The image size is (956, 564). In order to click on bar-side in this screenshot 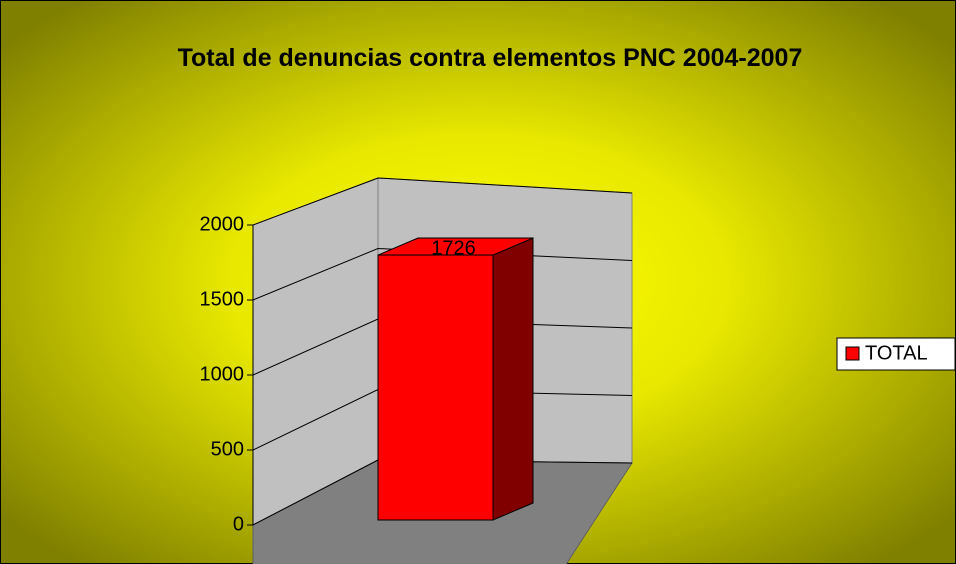, I will do `click(513, 379)`.